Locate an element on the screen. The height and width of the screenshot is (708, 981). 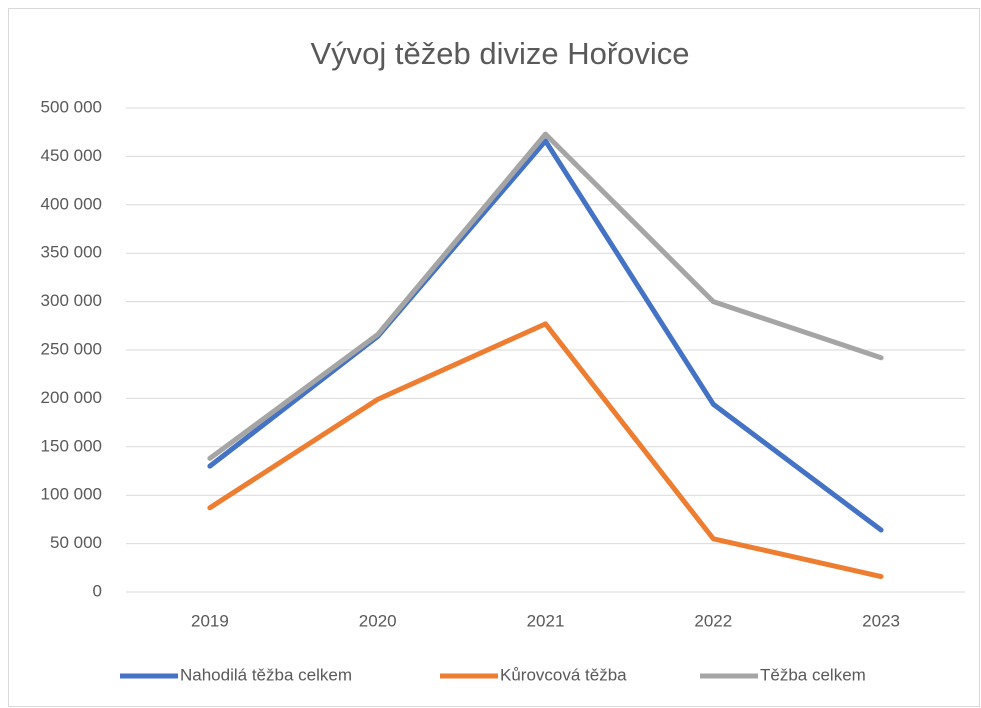
y-tick-label: 100 000 is located at coordinates (71, 494).